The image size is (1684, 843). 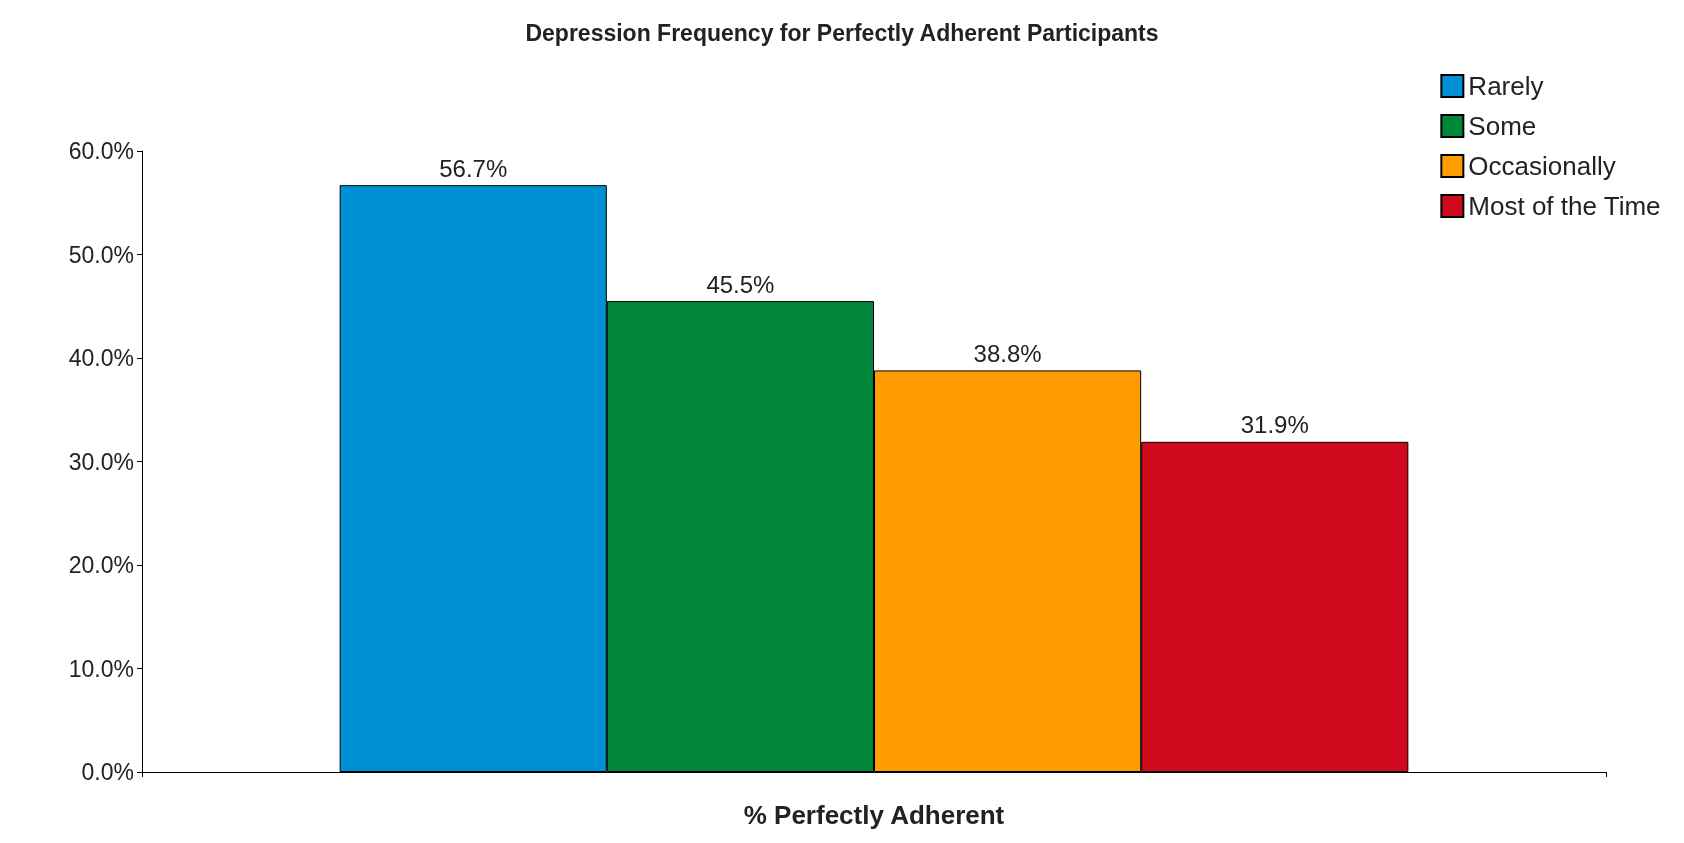 I want to click on x-axis-title: % Perfectly Adherent, so click(x=874, y=815).